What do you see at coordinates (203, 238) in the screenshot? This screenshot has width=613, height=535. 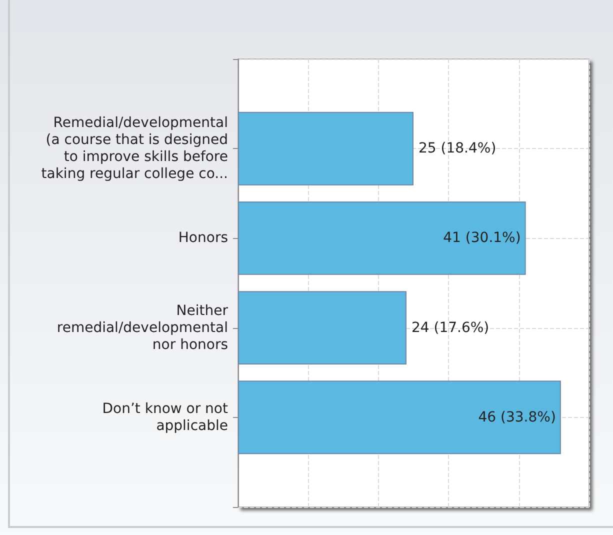 I see `y-tick-label: Honors` at bounding box center [203, 238].